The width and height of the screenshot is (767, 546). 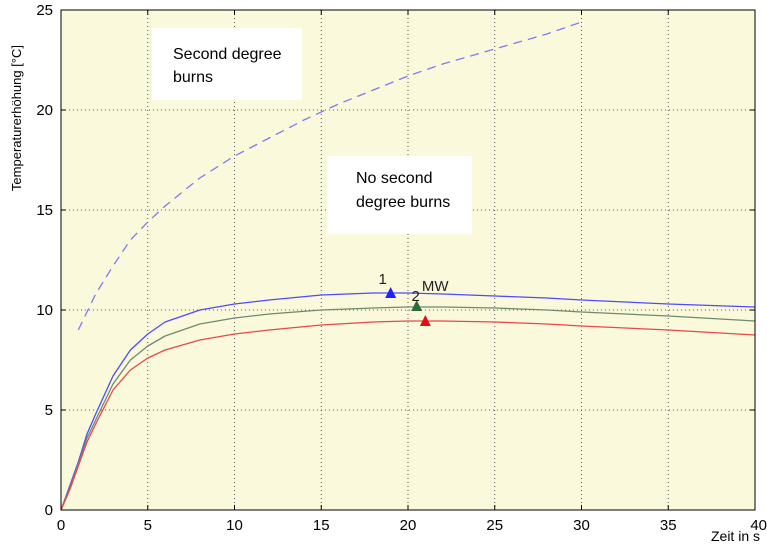 I want to click on y-axis-label: Temperaturerhöhung [°C], so click(x=16, y=118).